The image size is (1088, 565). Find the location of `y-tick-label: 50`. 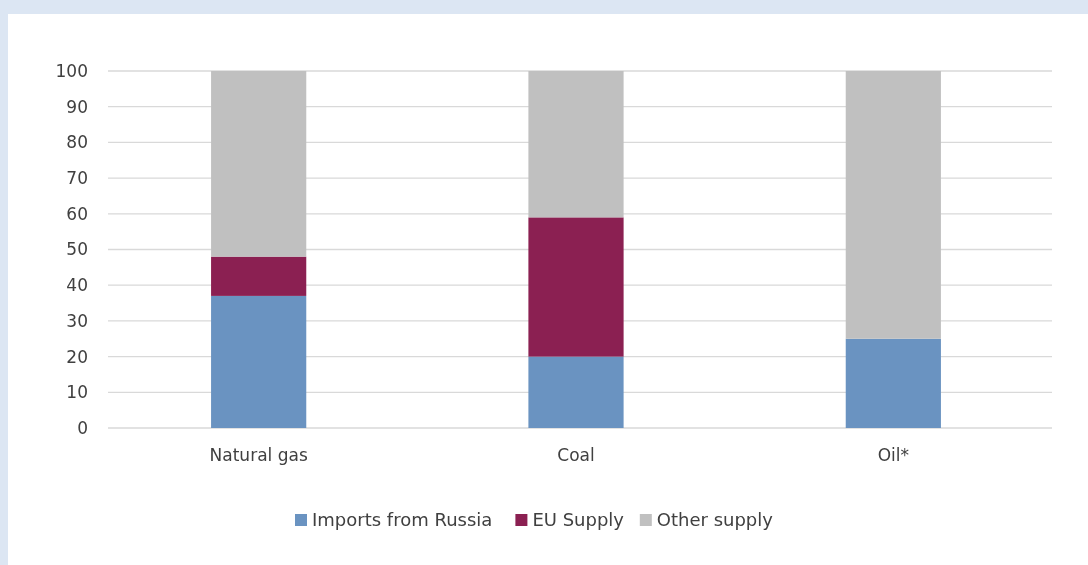

y-tick-label: 50 is located at coordinates (77, 249).